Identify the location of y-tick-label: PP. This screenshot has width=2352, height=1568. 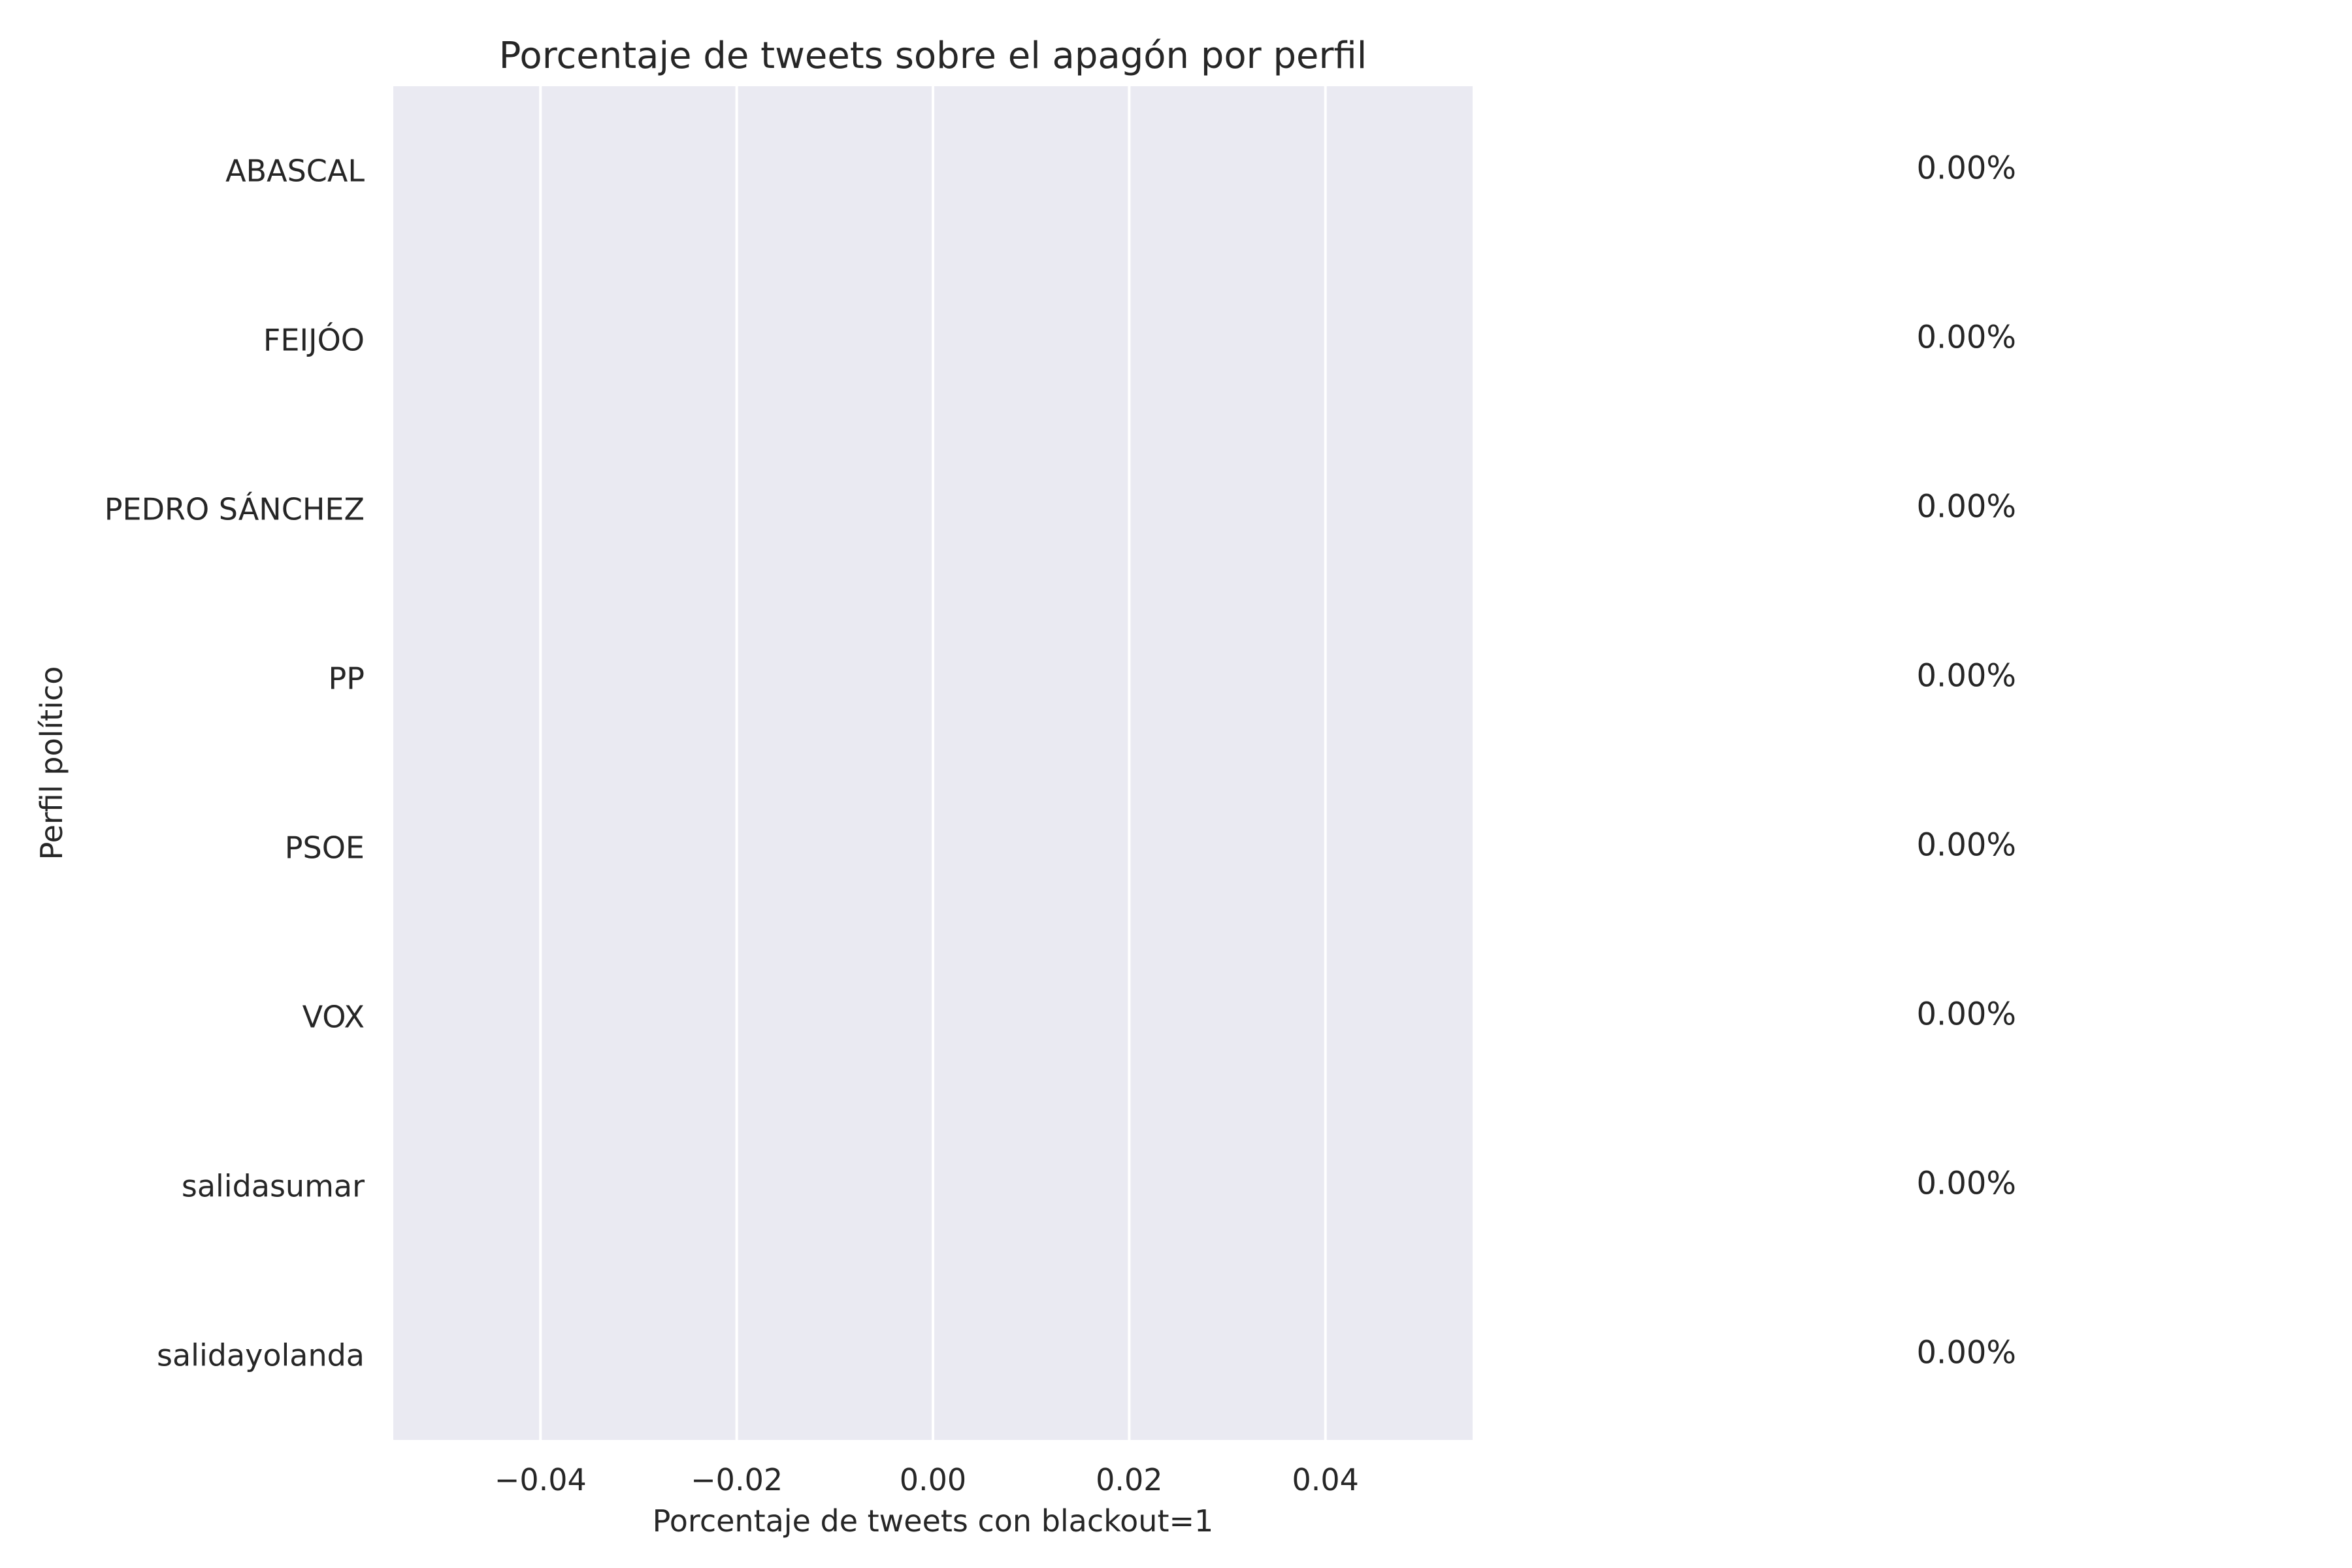
(347, 678).